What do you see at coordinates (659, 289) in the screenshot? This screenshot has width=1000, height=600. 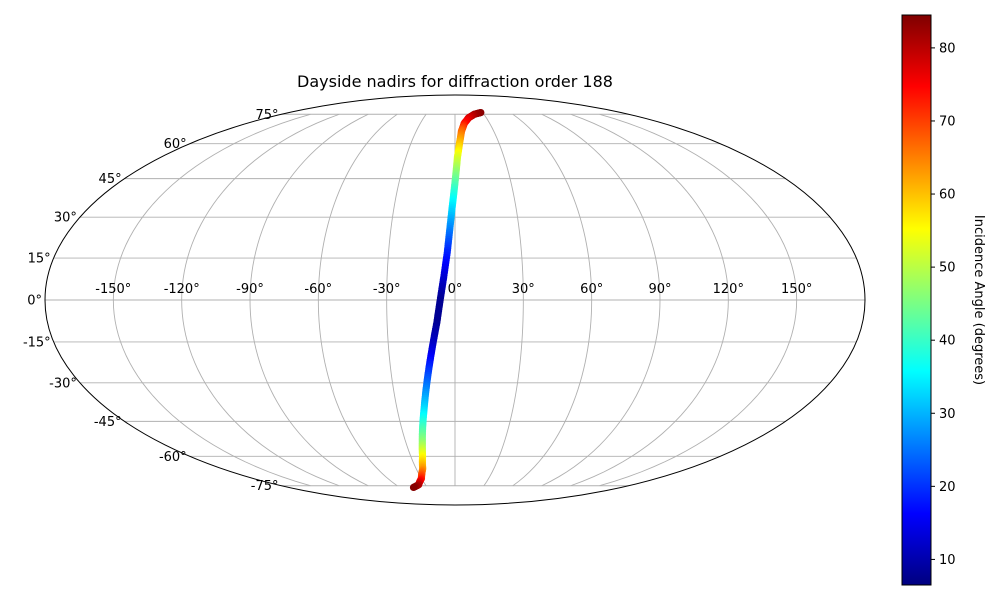 I see `longitude-tick-label: 90°` at bounding box center [659, 289].